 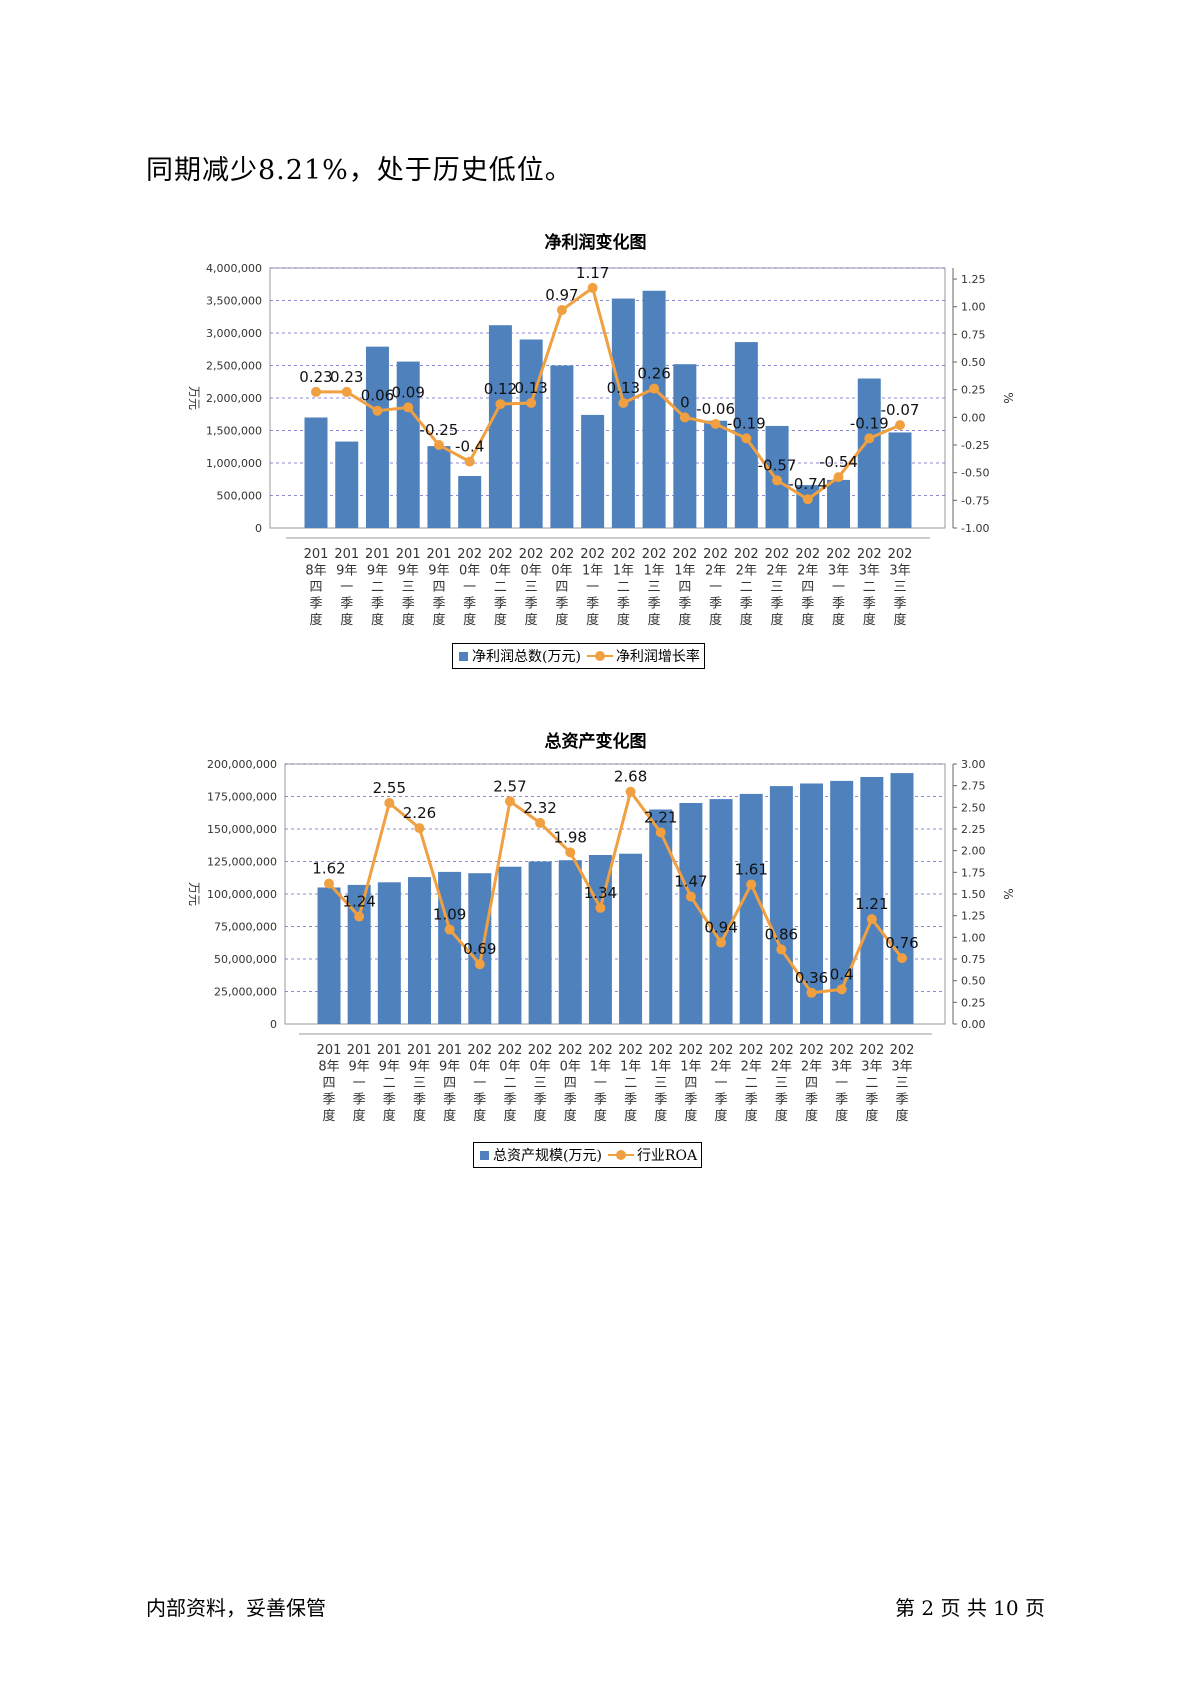 I want to click on x-tick-label: 8年, so click(x=328, y=1067).